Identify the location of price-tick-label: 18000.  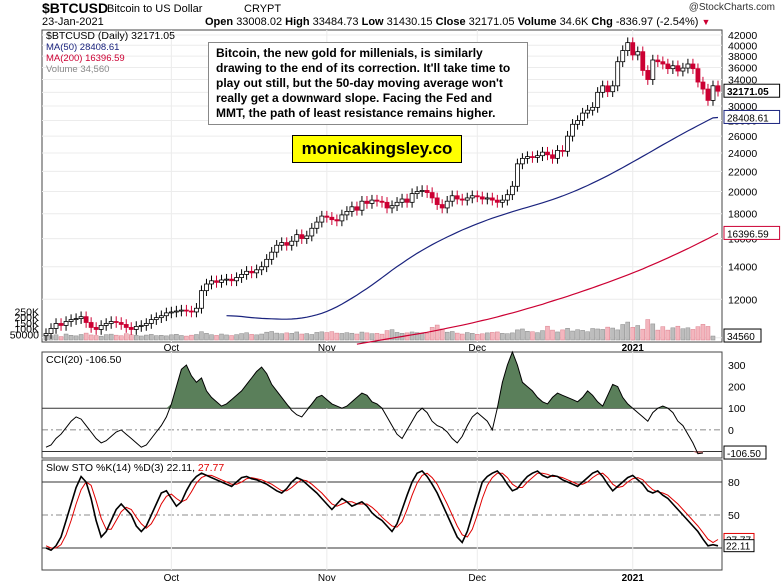
(742, 215).